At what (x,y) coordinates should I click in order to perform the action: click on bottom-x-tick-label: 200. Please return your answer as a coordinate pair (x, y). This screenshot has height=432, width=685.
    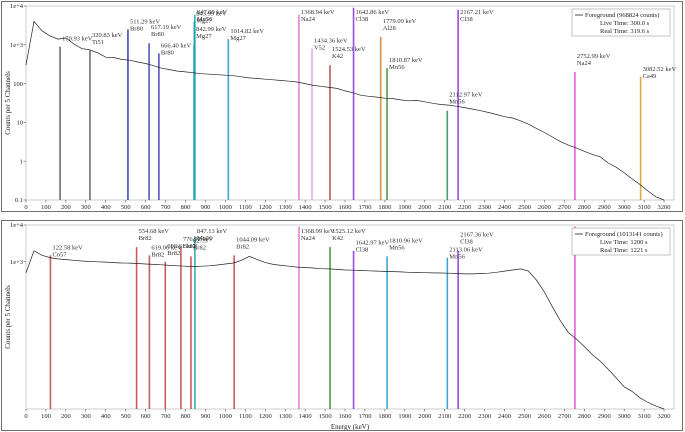
    Looking at the image, I should click on (66, 416).